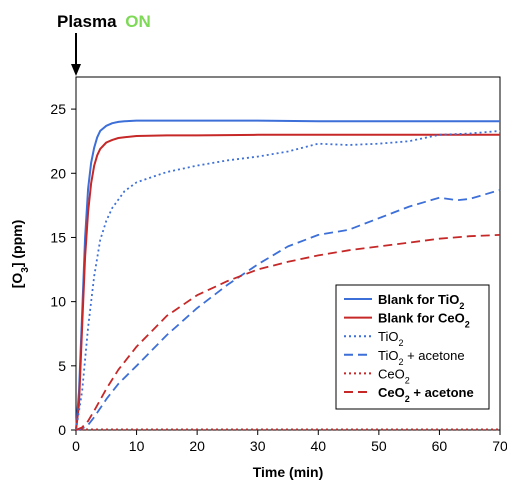  I want to click on x-tick-label: 60, so click(440, 446).